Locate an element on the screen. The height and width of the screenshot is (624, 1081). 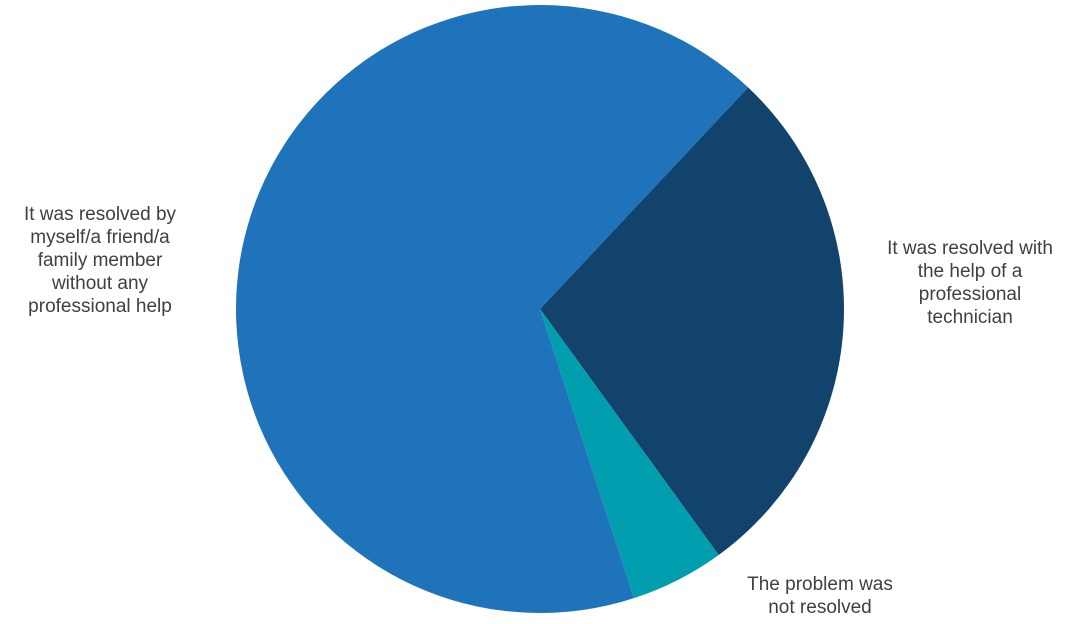
slice-label-line: professional help is located at coordinates (100, 306).